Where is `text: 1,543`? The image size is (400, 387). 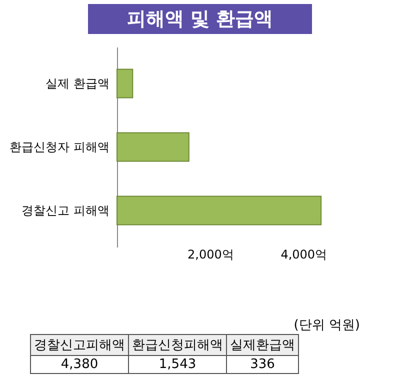 text: 1,543 is located at coordinates (177, 365).